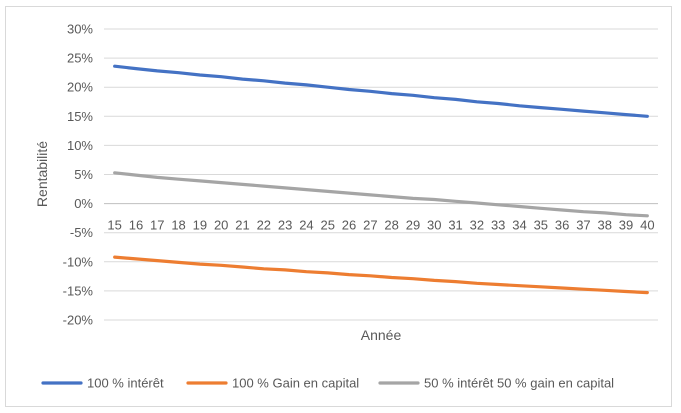 This screenshot has height=413, width=681. Describe the element at coordinates (306, 225) in the screenshot. I see `x-tick-label: 24` at that location.